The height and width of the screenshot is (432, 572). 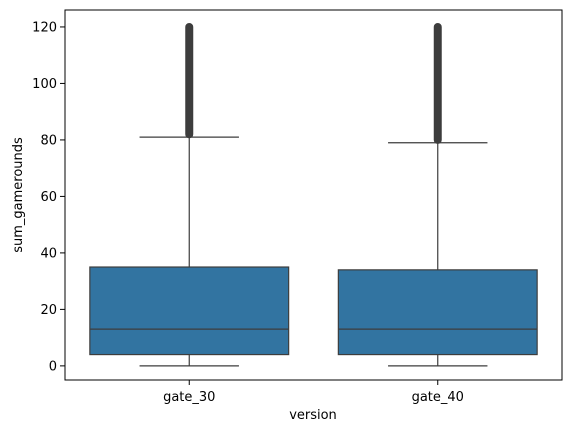 I want to click on x-axis-label: version, so click(x=313, y=415).